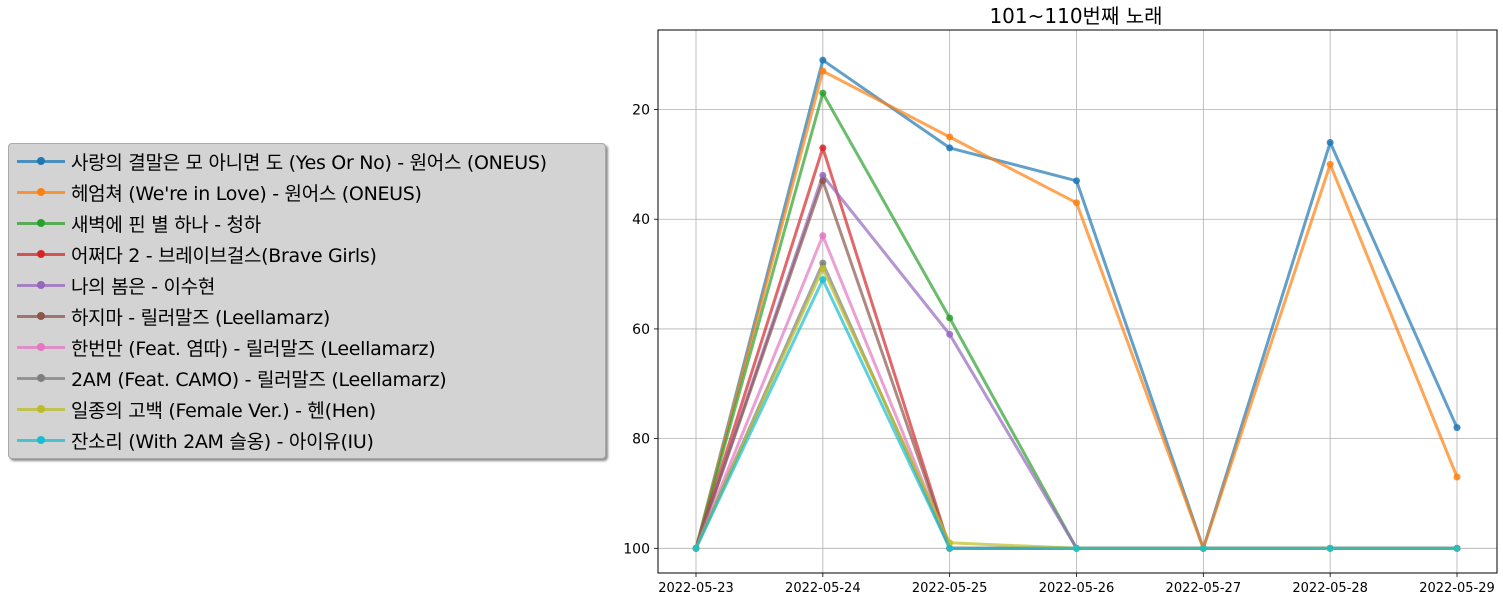 The height and width of the screenshot is (603, 1503). I want to click on legend-label: 헤엄쳐 (We're in Love) - 원어스 (ONEUS), so click(246, 194).